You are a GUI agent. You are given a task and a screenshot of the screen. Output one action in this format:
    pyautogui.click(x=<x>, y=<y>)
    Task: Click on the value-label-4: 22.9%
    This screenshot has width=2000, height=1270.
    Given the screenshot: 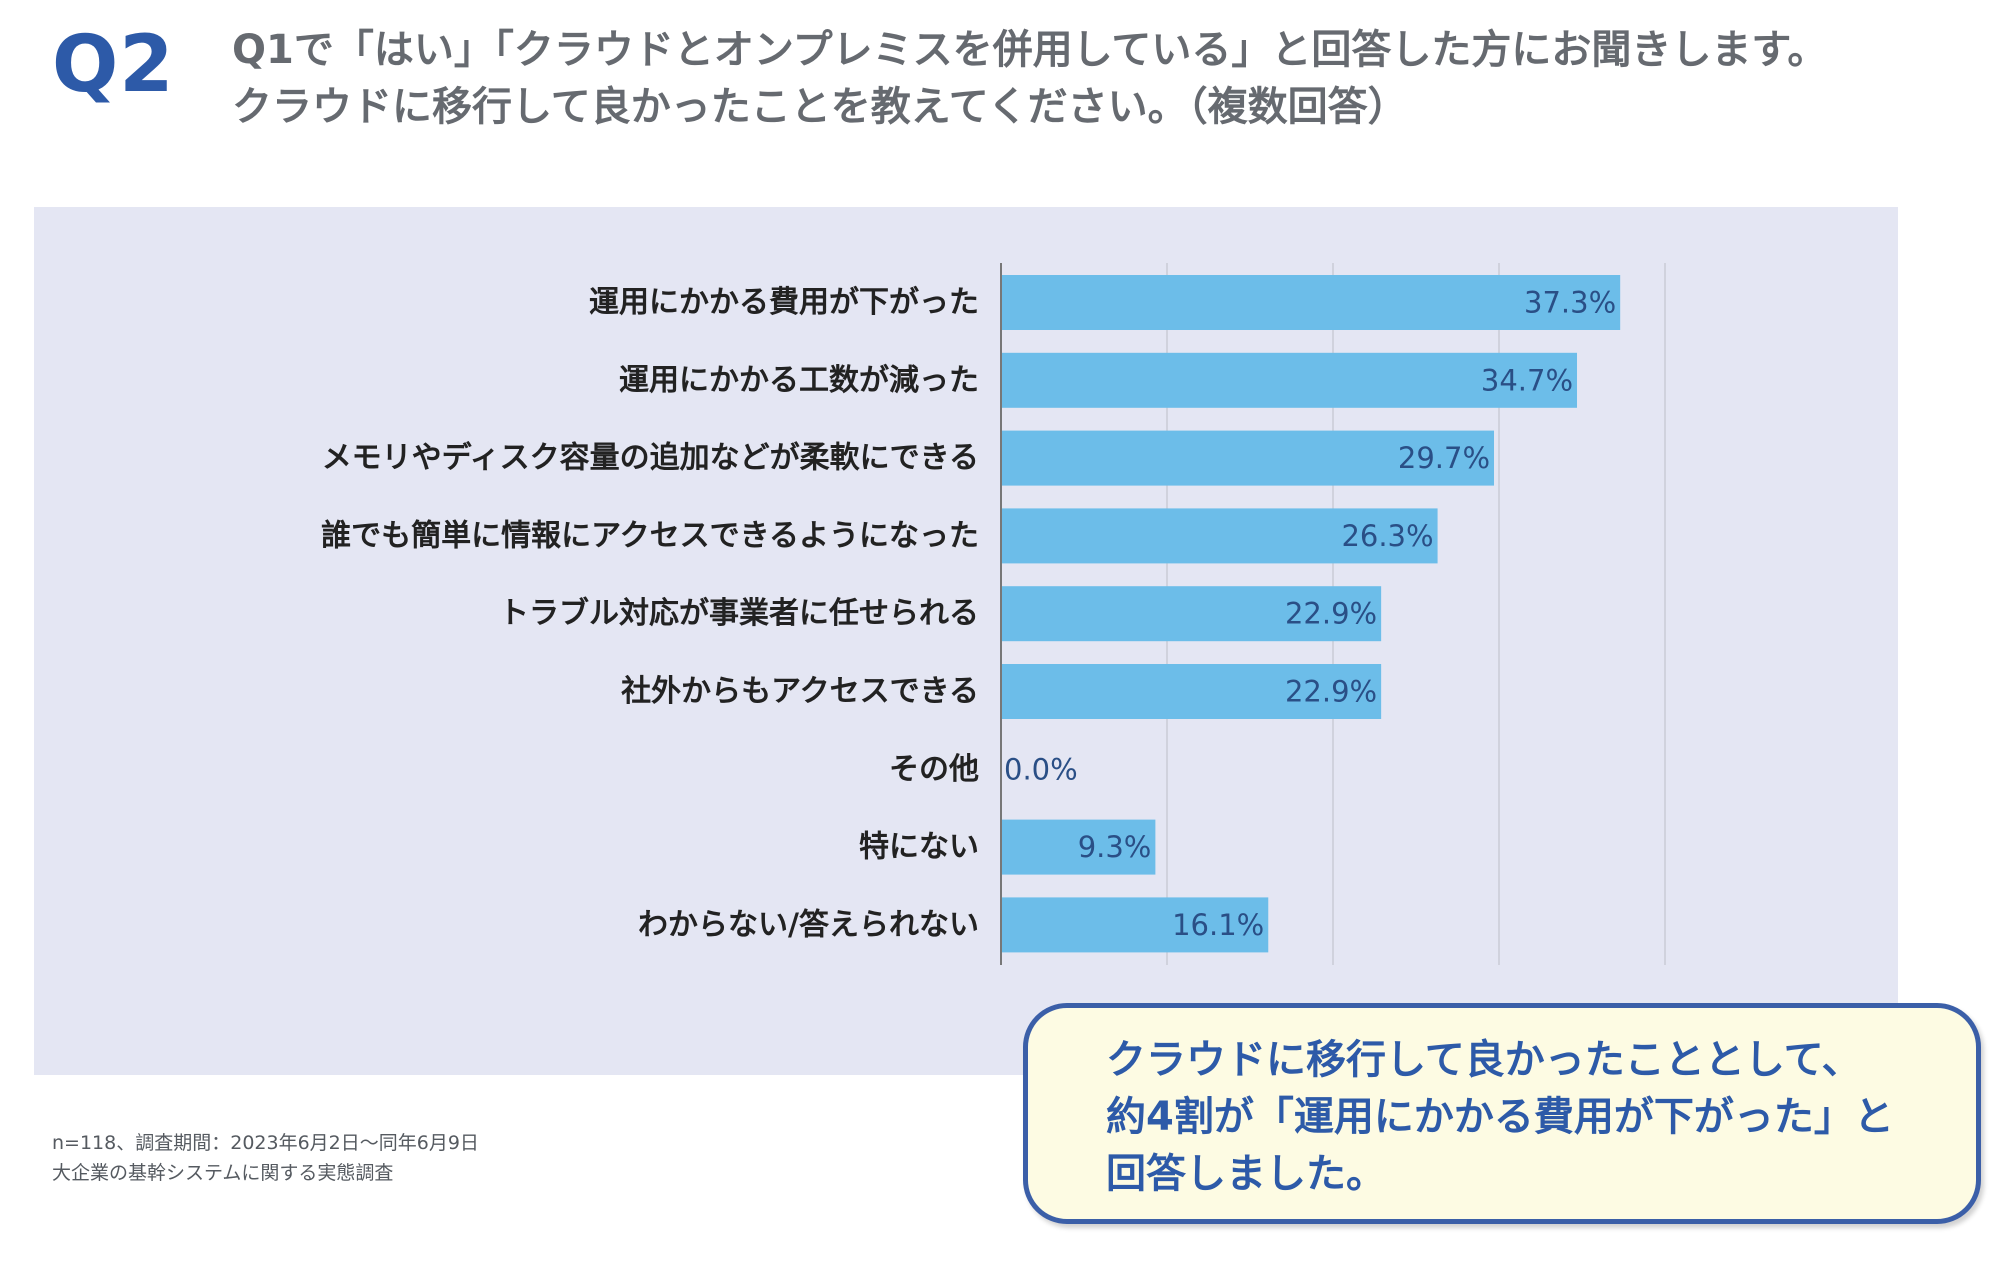 What is the action you would take?
    pyautogui.click(x=1331, y=614)
    